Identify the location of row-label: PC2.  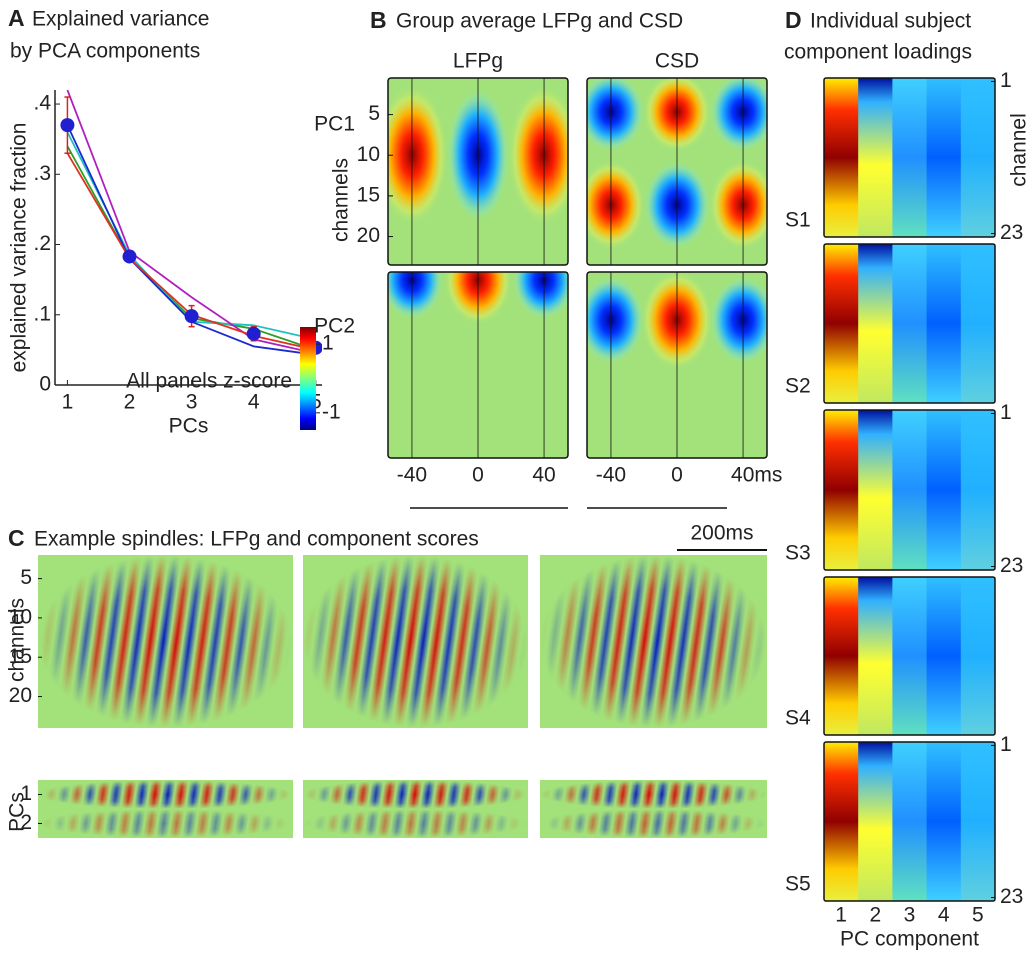
(334, 326).